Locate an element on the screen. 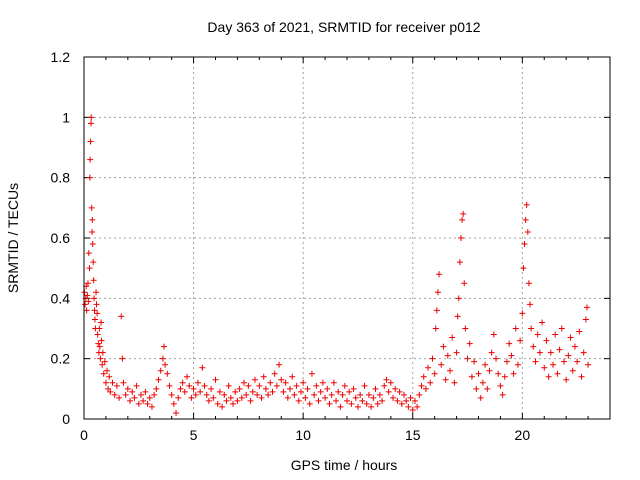 The height and width of the screenshot is (480, 640). x-tick-label: 0 is located at coordinates (84, 435).